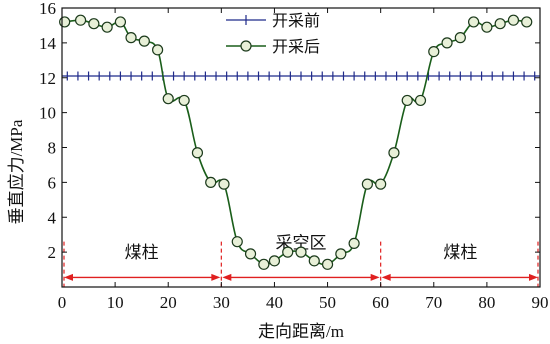 This screenshot has height=344, width=550. What do you see at coordinates (47, 78) in the screenshot?
I see `y-tick-label: 12` at bounding box center [47, 78].